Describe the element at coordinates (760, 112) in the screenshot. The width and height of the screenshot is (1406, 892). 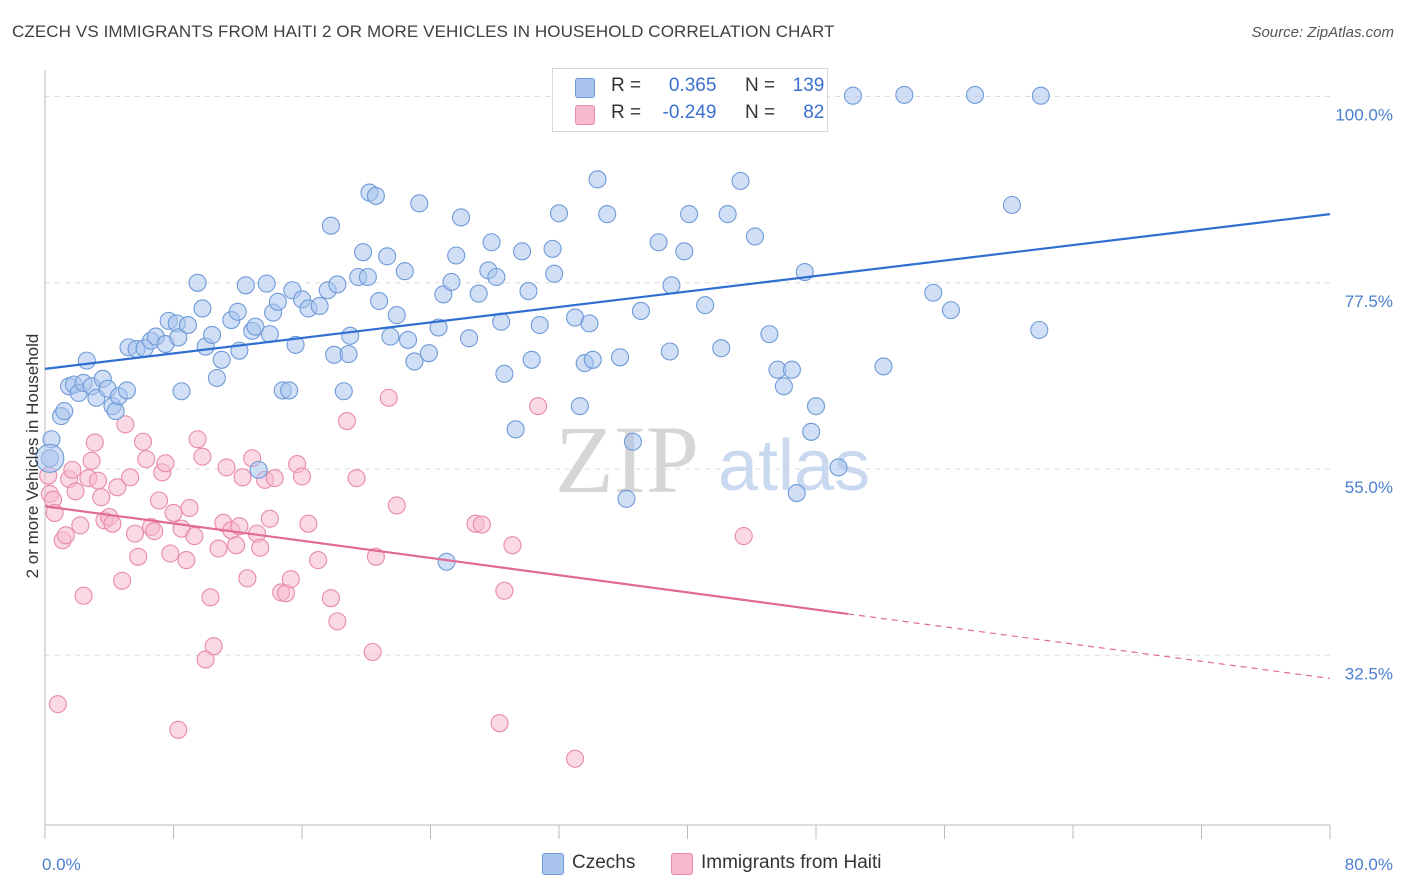
I see `legend-n-label: N =` at that location.